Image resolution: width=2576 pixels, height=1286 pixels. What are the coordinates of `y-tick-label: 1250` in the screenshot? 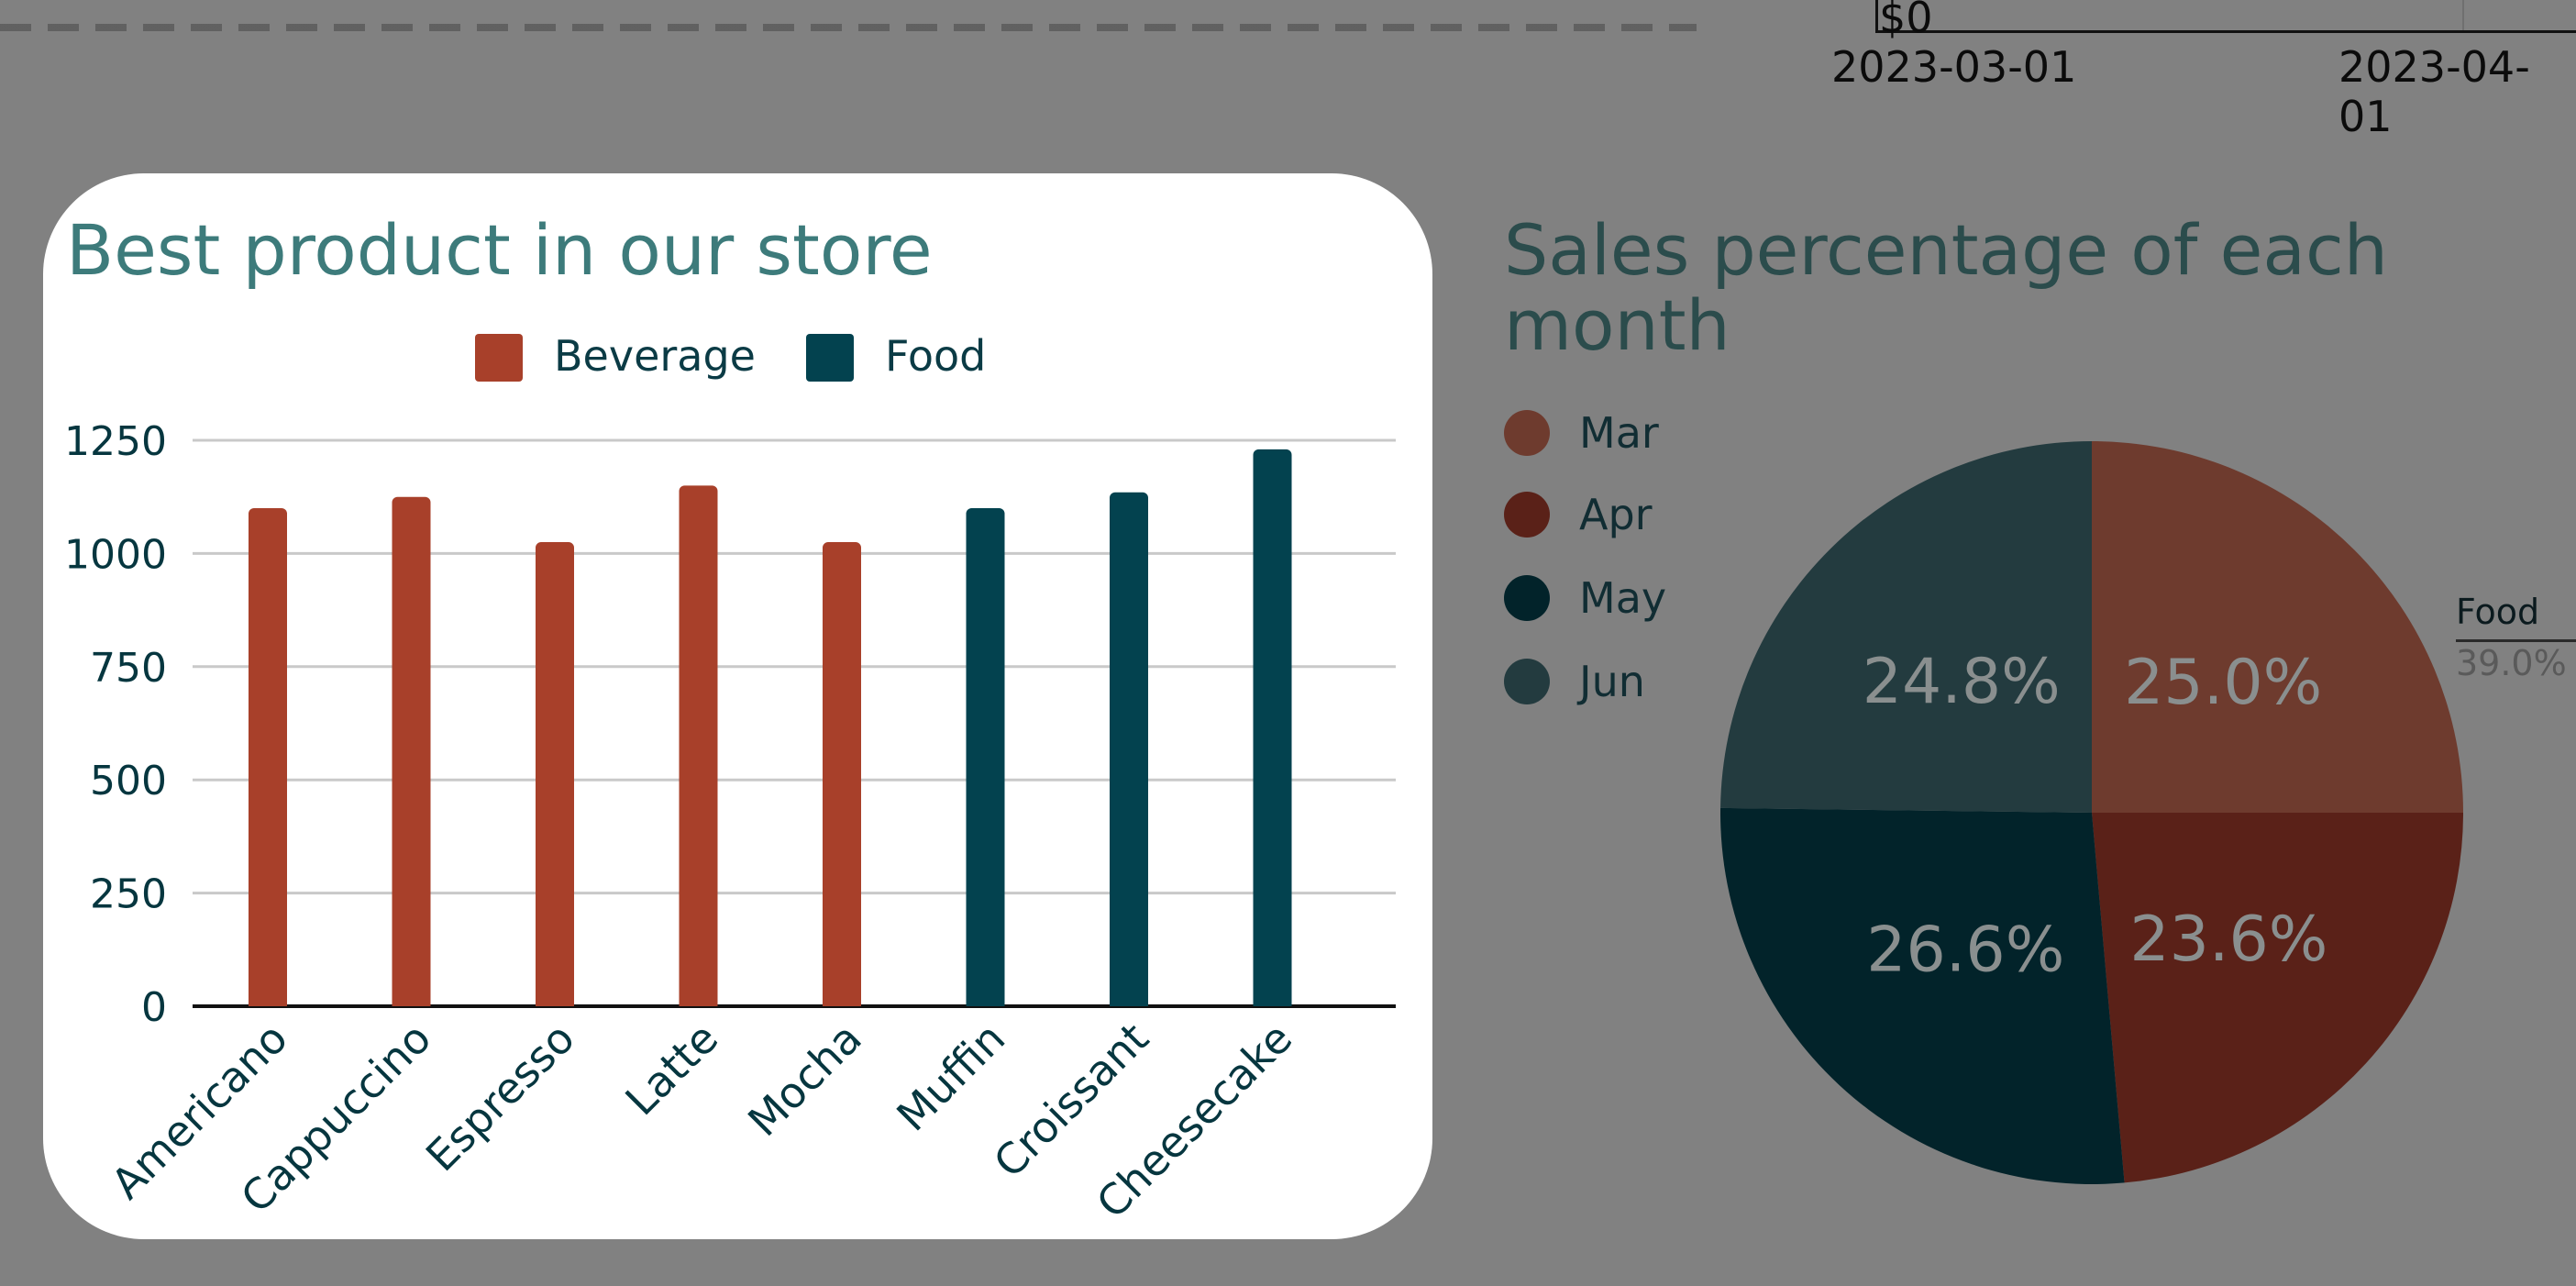 It's located at (115, 442).